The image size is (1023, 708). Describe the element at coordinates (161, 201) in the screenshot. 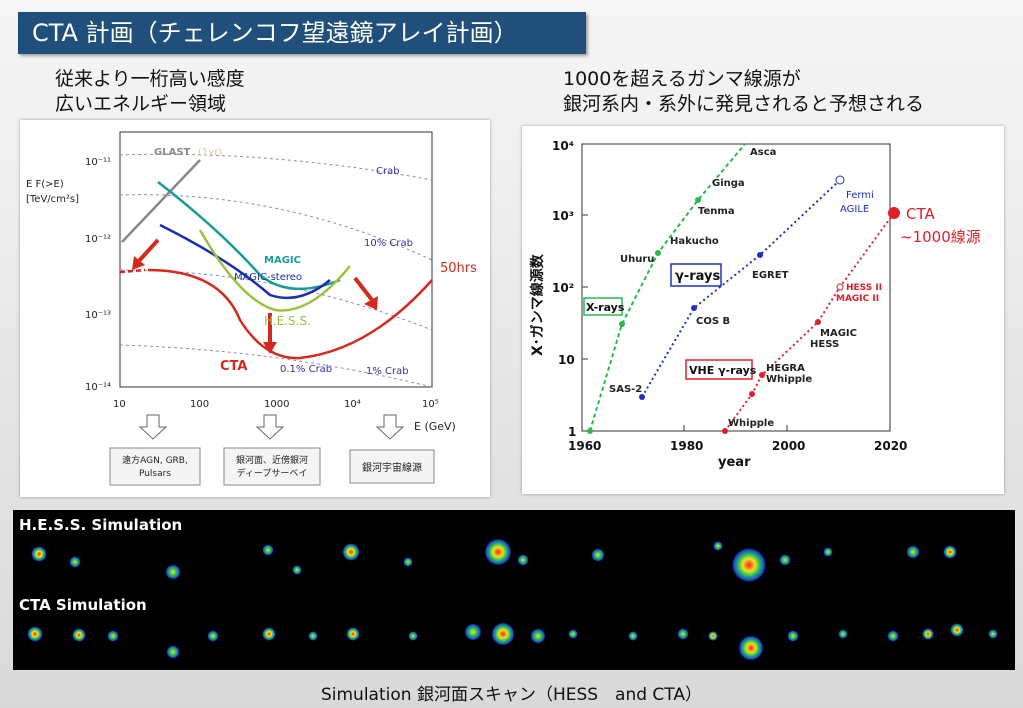

I see `glast-curve` at that location.